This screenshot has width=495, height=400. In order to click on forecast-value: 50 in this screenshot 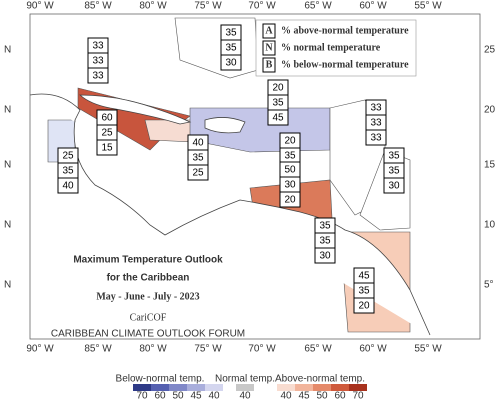, I will do `click(290, 170)`.